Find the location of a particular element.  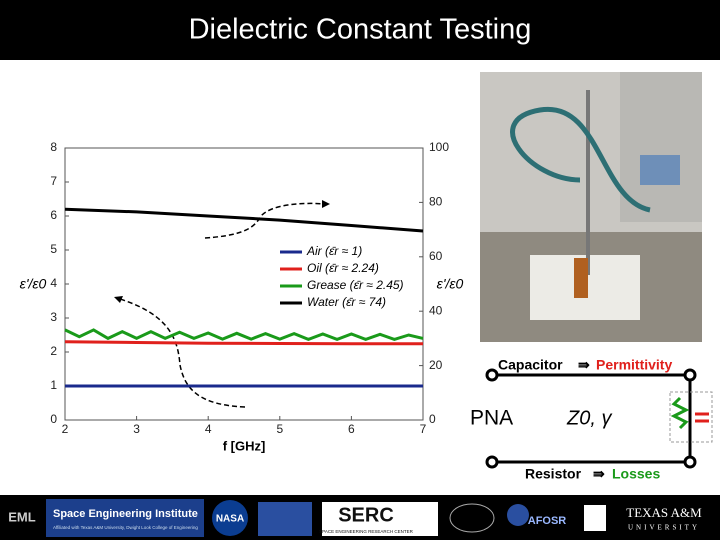

annotation-arrows is located at coordinates (222, 305).